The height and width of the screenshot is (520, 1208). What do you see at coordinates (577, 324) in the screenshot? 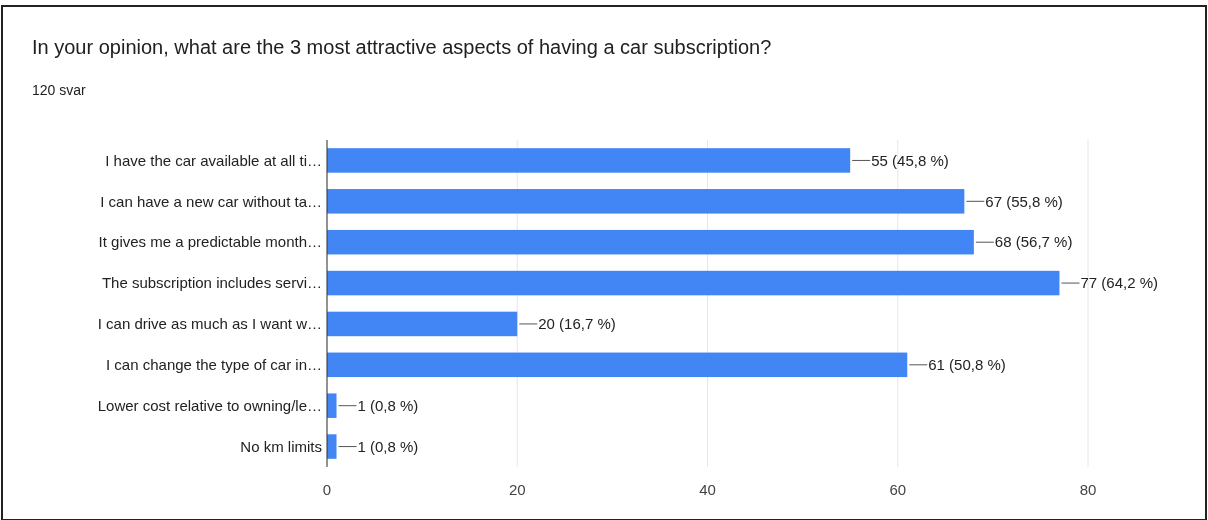
I see `data-label: 20 (16,7 %)` at bounding box center [577, 324].